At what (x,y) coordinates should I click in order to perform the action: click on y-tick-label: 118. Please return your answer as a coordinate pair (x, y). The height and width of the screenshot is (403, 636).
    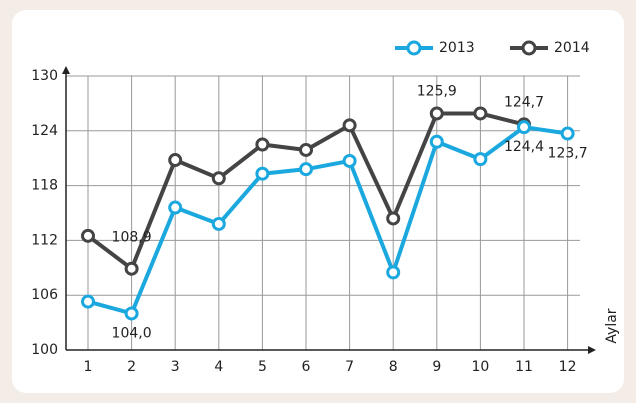
    Looking at the image, I should click on (44, 186).